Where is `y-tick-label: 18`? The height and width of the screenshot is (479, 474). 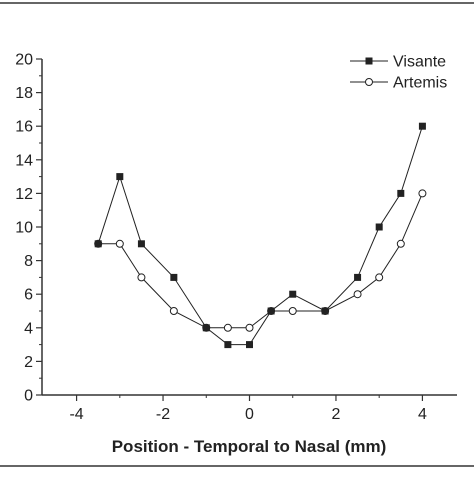
y-tick-label: 18 is located at coordinates (24, 93).